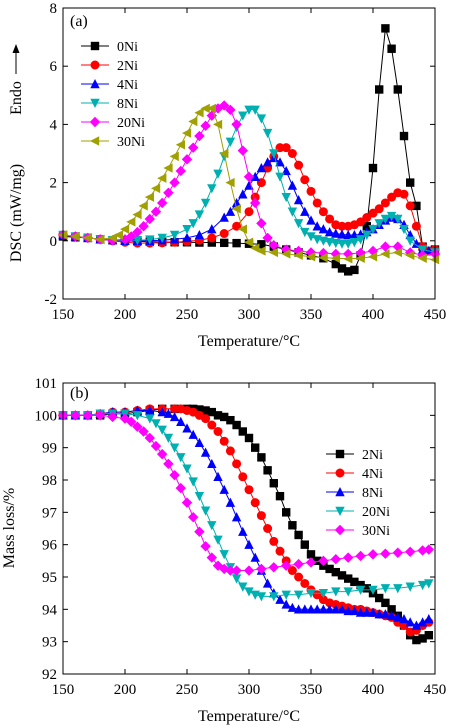 Image resolution: width=450 pixels, height=728 pixels. Describe the element at coordinates (354, 474) in the screenshot. I see `legend-item-4ni: 4Ni` at that location.